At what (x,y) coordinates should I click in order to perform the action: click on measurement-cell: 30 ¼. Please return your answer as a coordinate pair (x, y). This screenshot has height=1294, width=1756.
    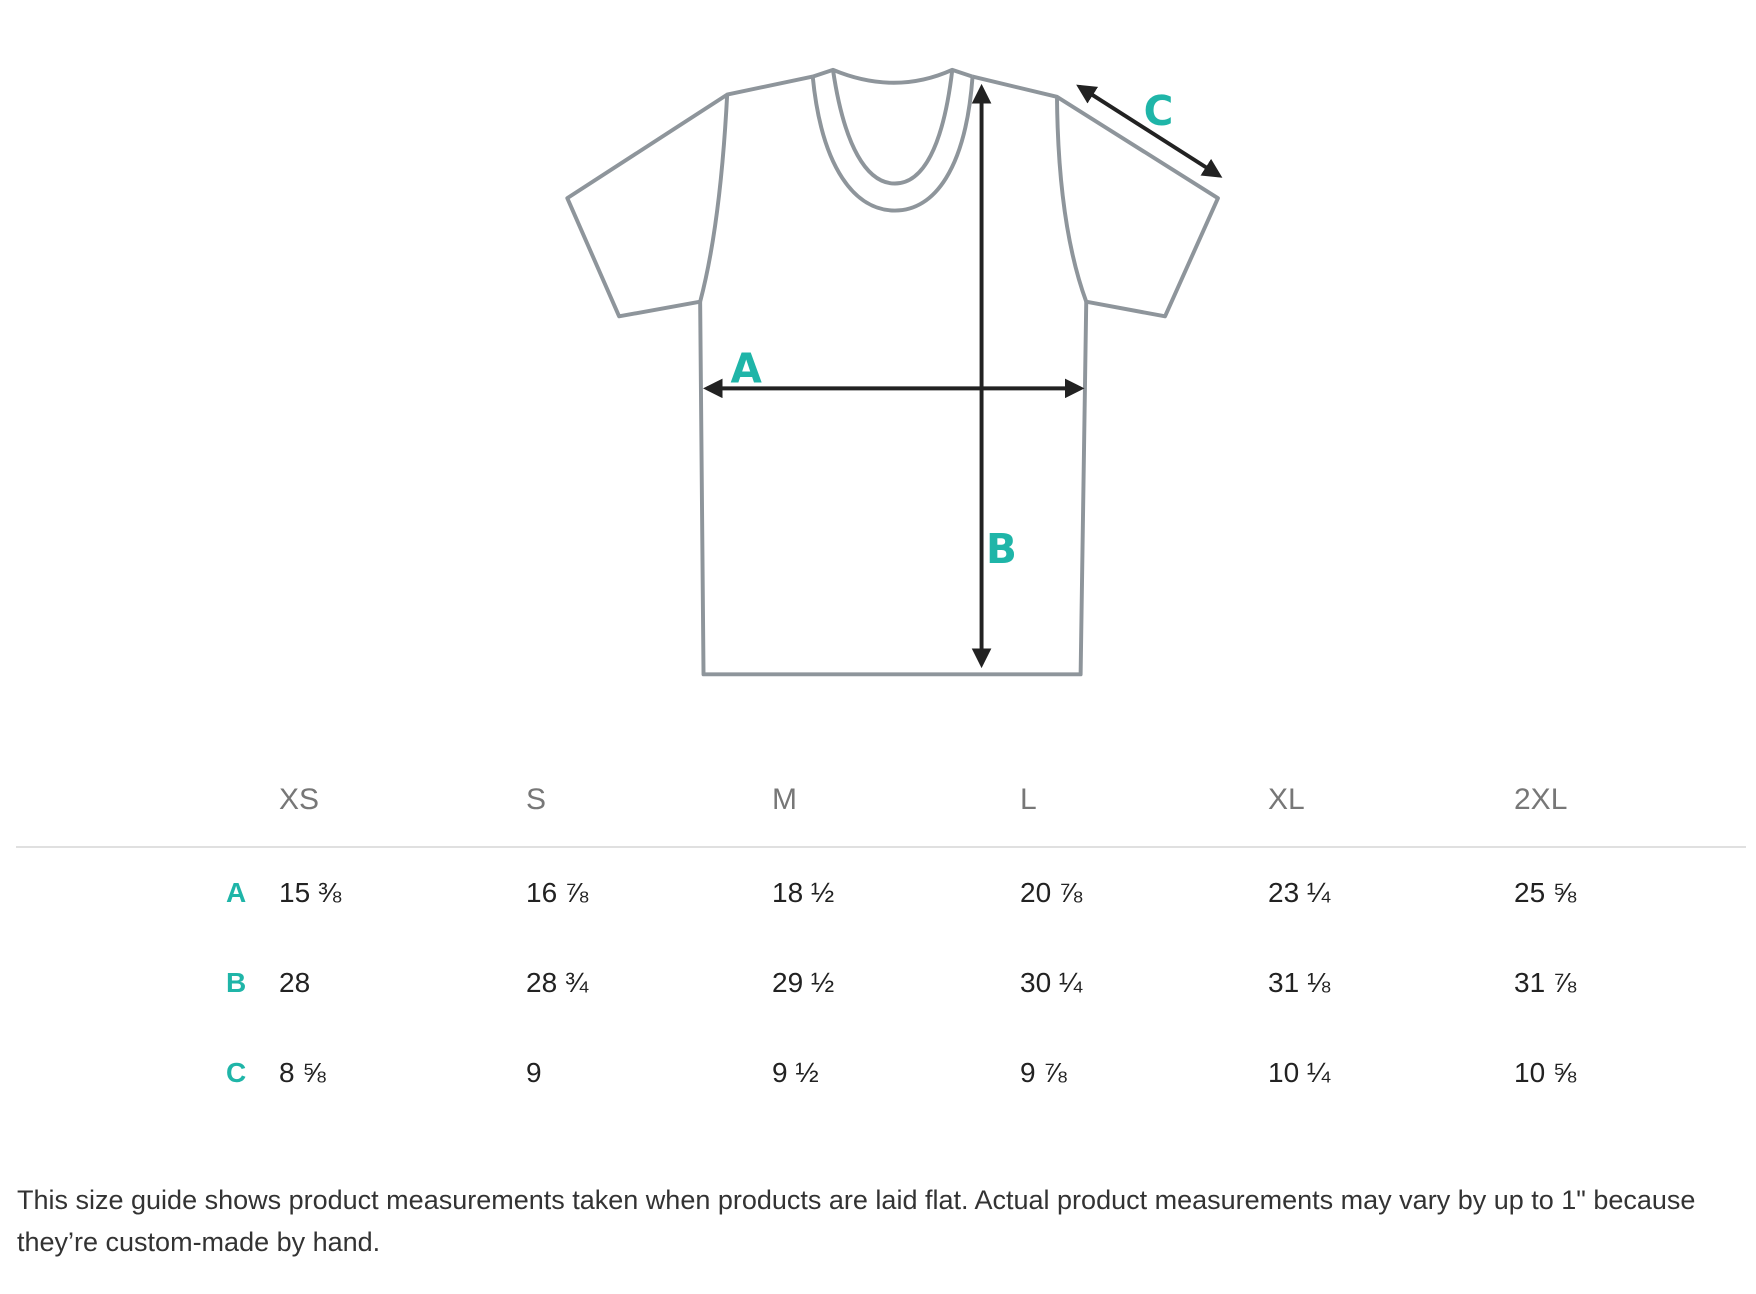
    Looking at the image, I should click on (1051, 982).